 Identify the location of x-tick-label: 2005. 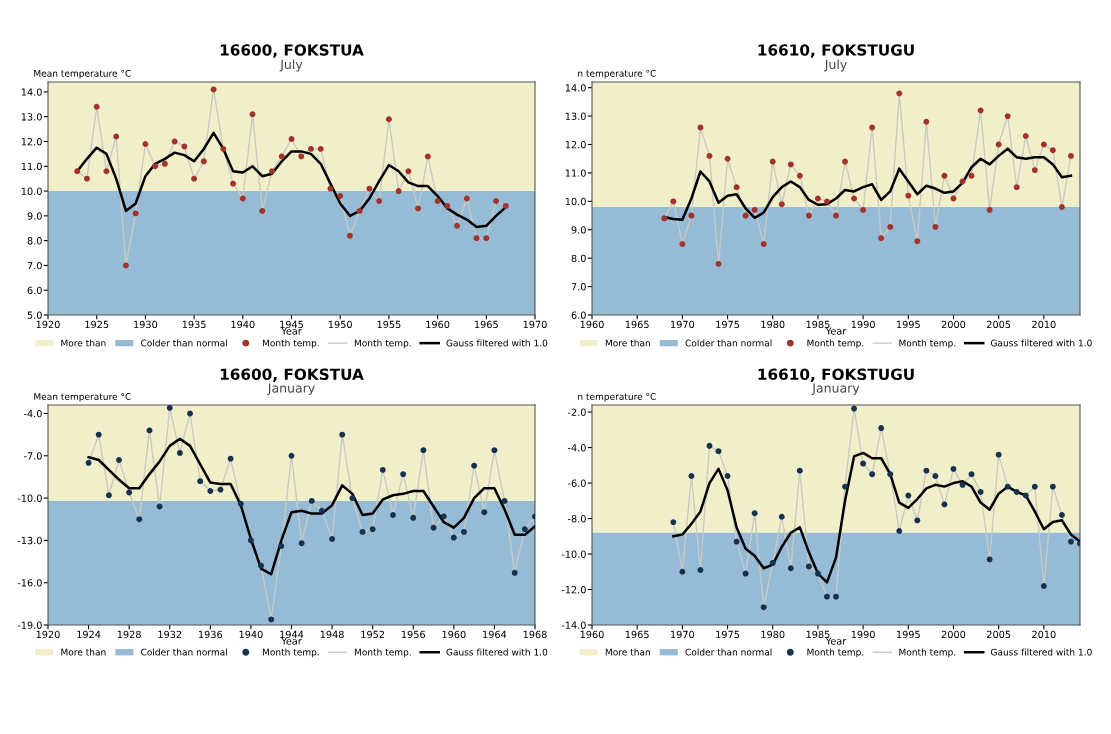
(999, 634).